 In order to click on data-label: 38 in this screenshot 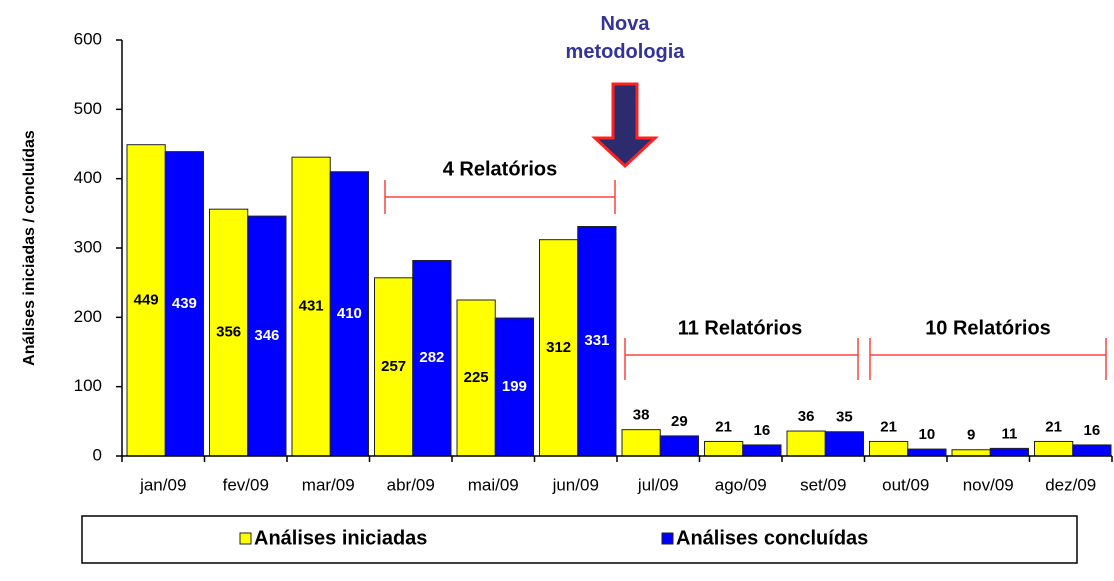, I will do `click(641, 415)`.